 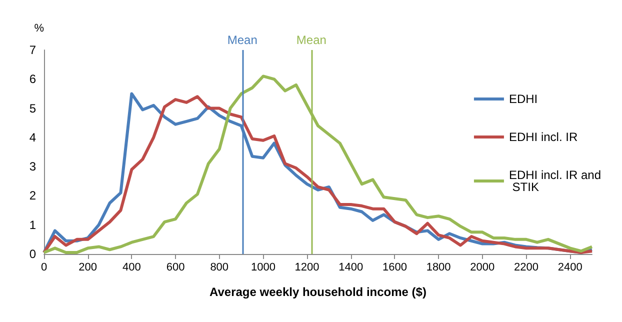 What do you see at coordinates (44, 268) in the screenshot?
I see `x-tick-label: 0` at bounding box center [44, 268].